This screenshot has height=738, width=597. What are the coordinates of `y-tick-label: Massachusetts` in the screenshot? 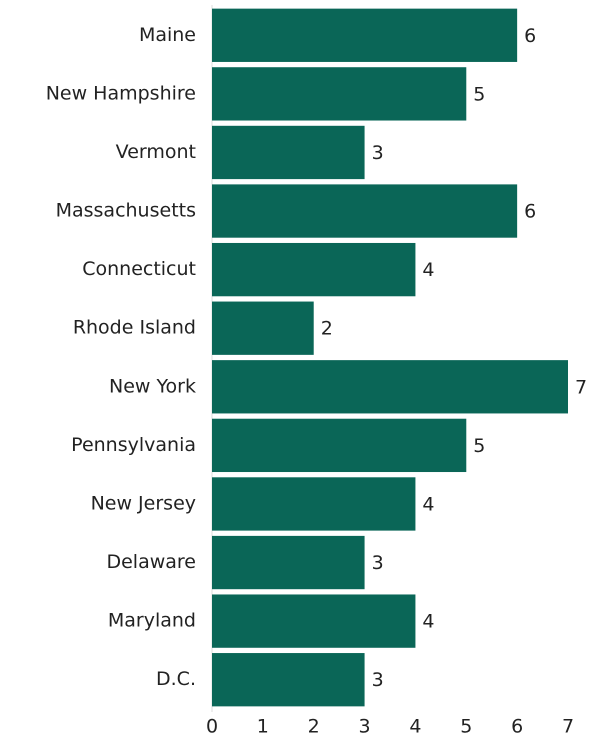 It's located at (126, 211).